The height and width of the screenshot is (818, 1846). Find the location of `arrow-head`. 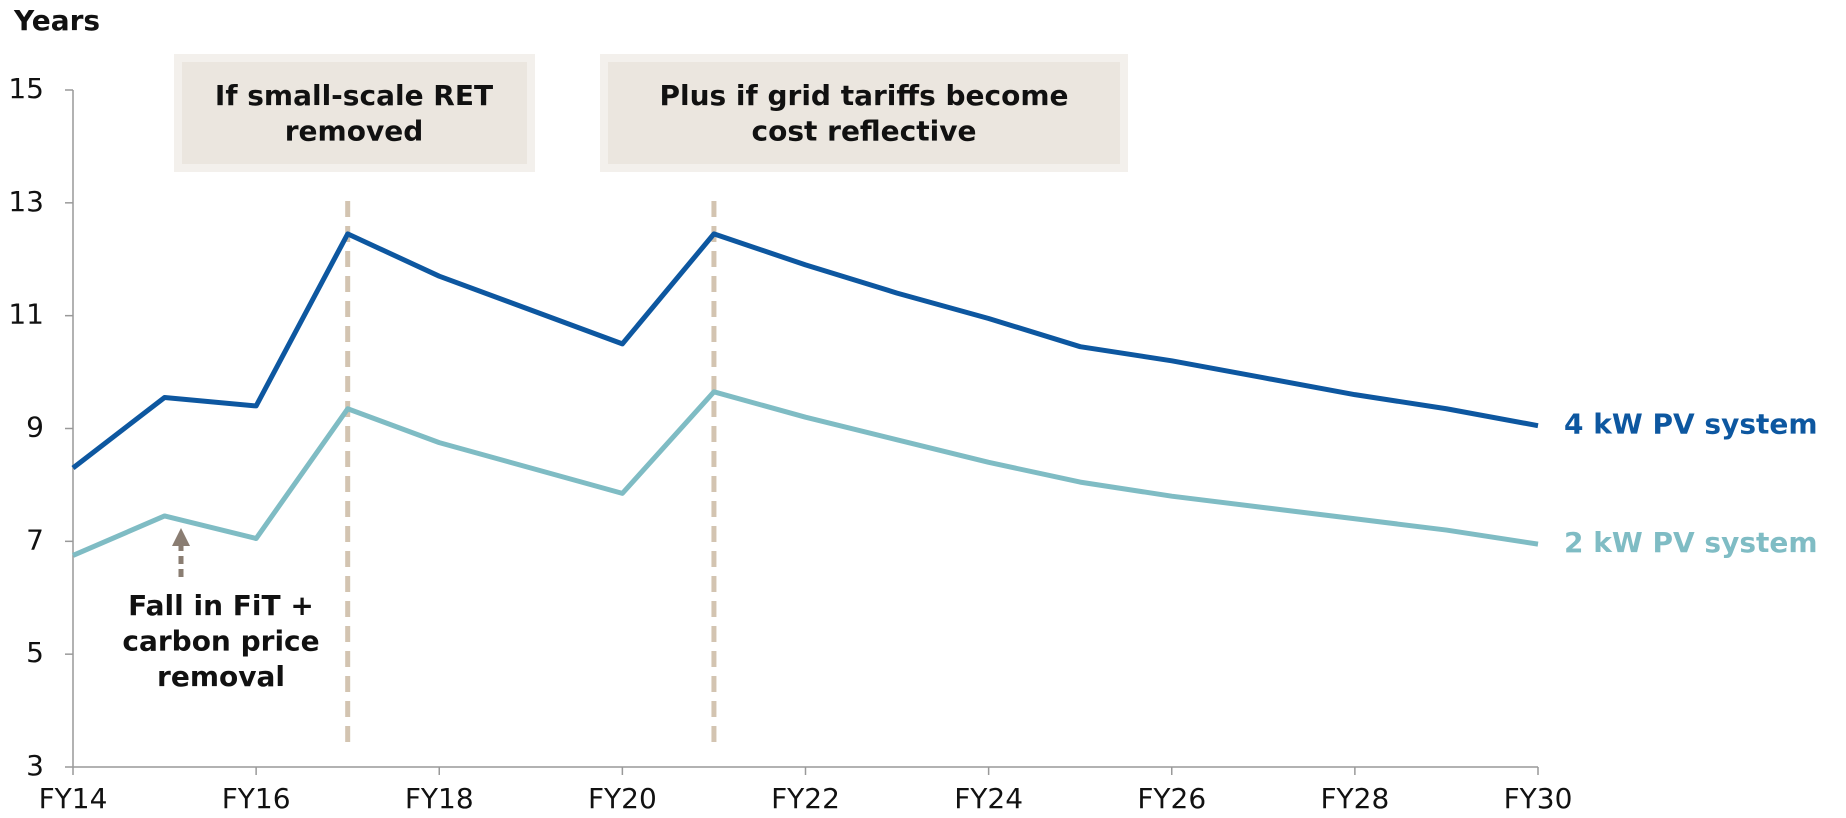

arrow-head is located at coordinates (181, 537).